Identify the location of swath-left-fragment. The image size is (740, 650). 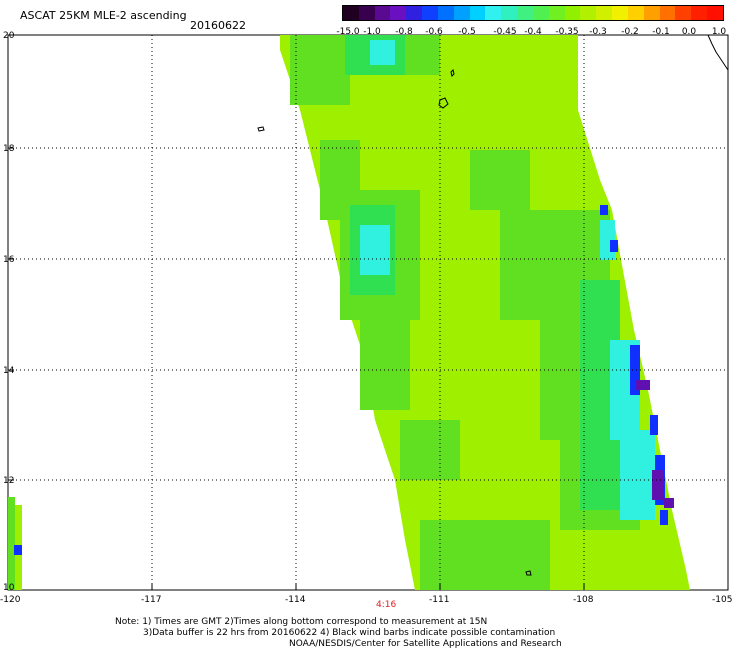
(15, 543).